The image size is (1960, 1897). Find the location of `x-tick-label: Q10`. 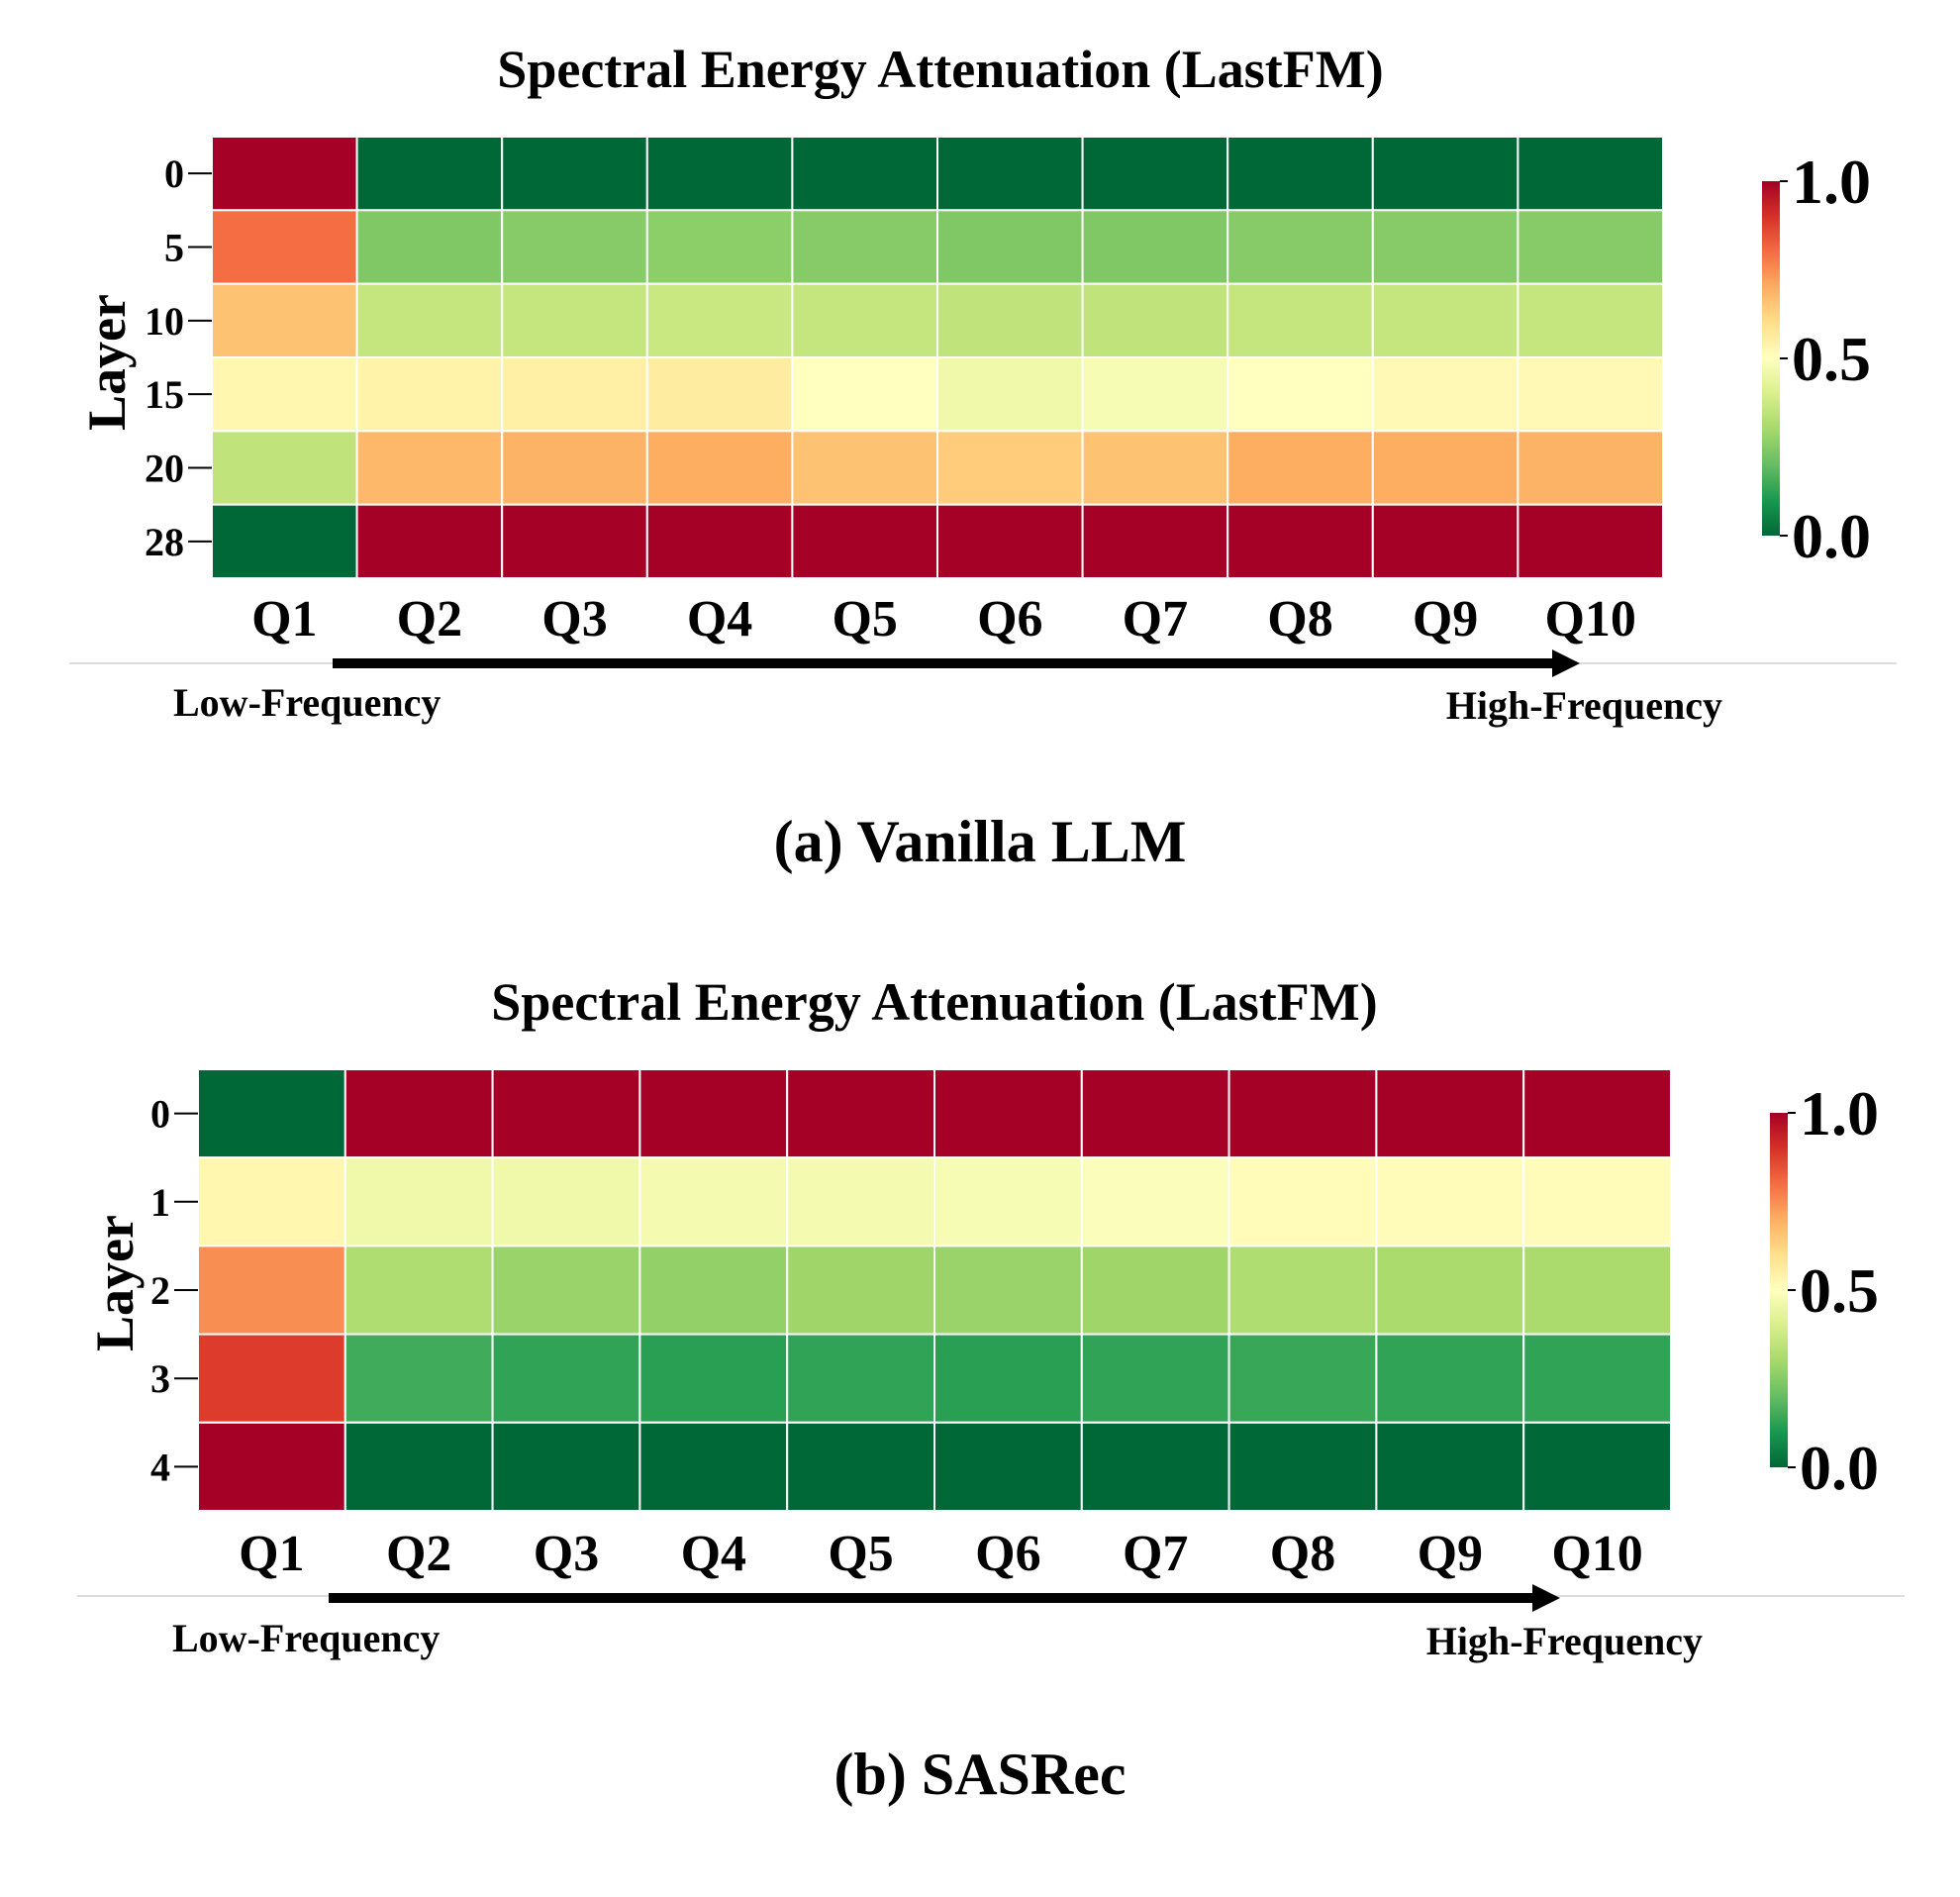

x-tick-label: Q10 is located at coordinates (1596, 1554).